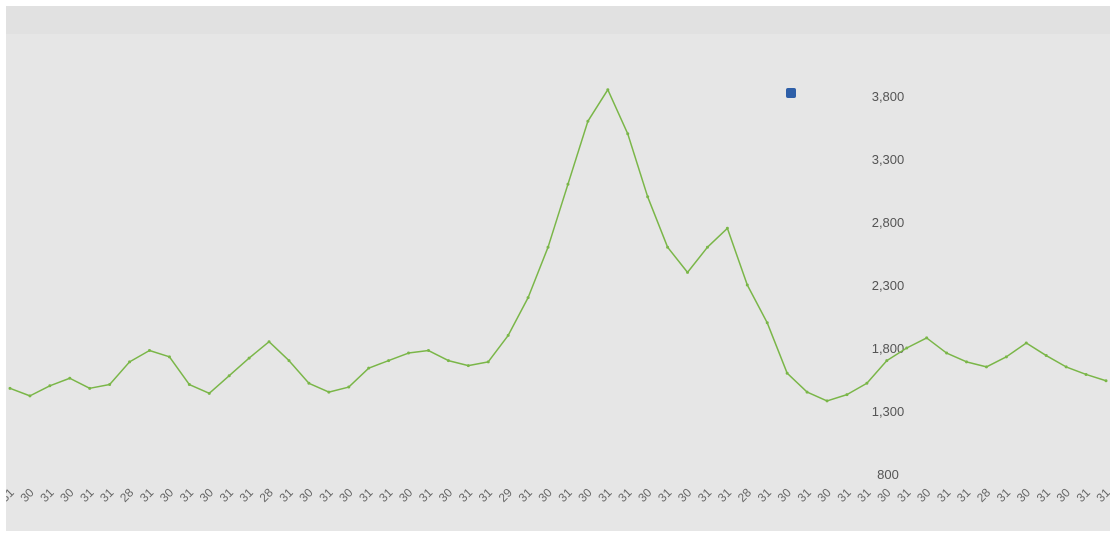 This screenshot has width=1116, height=537. Describe the element at coordinates (791, 93) in the screenshot. I see `legend-swatch` at that location.